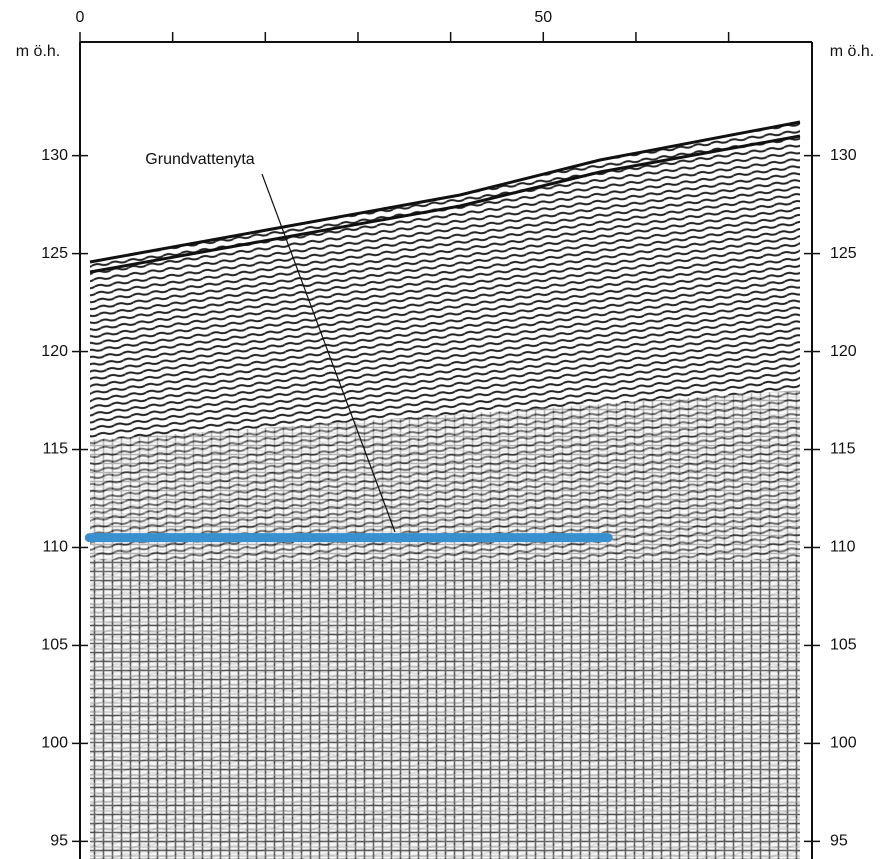  I want to click on annotation-leader, so click(328, 353).